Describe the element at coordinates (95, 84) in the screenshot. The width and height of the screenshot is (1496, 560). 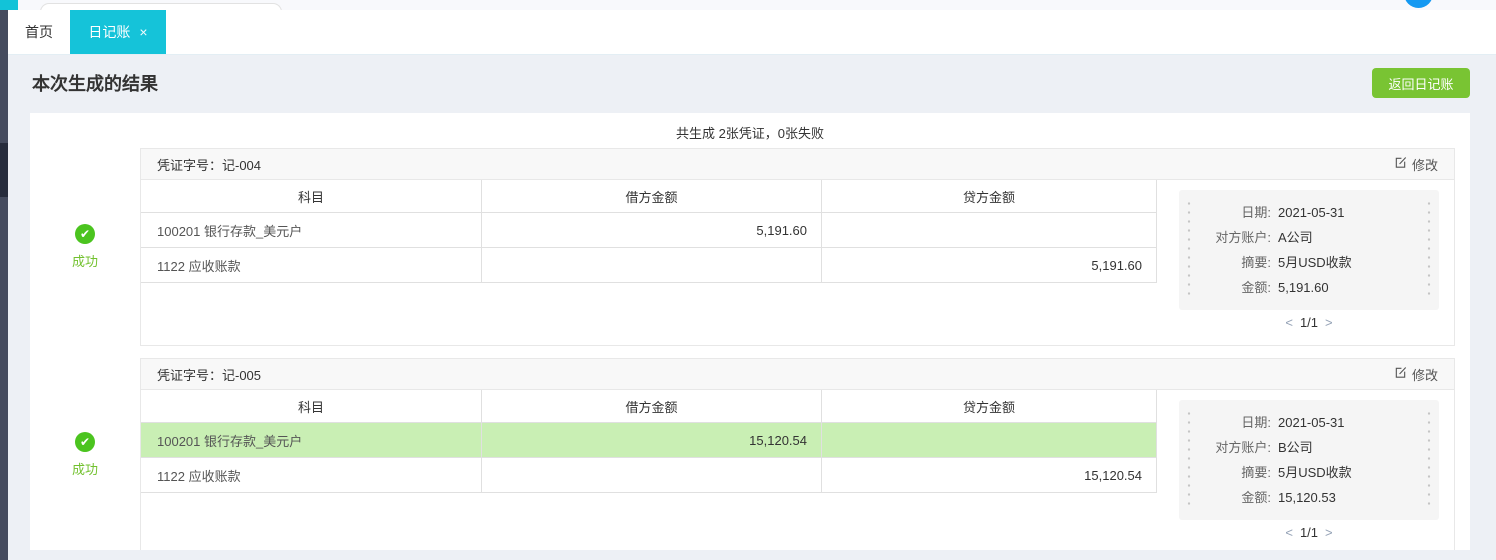
I see `page-title: 本次生成的结果` at that location.